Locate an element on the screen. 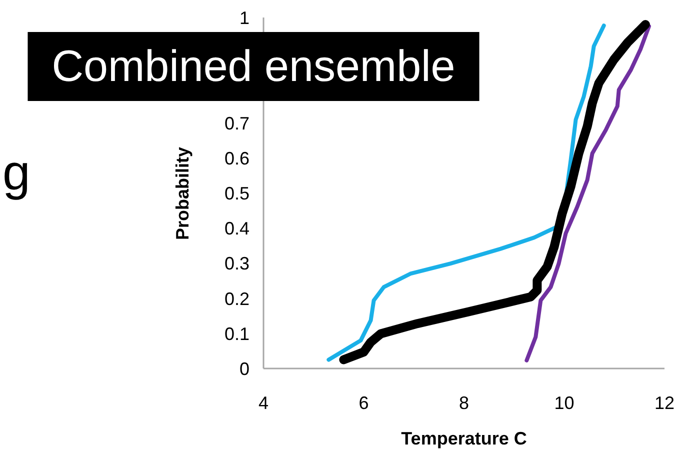  text: g is located at coordinates (16, 172).